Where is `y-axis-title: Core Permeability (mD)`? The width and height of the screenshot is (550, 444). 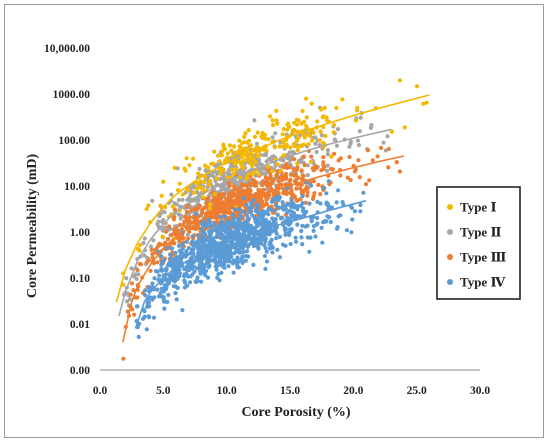
y-axis-title: Core Permeability (mD) is located at coordinates (32, 225).